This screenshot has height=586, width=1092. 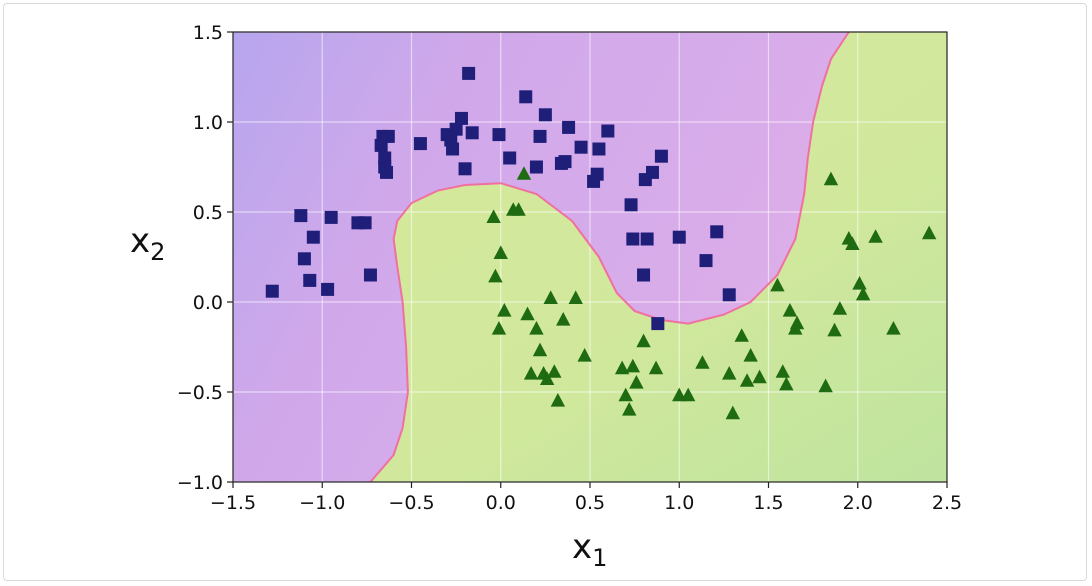 I want to click on y-axis-label: x2, so click(x=147, y=243).